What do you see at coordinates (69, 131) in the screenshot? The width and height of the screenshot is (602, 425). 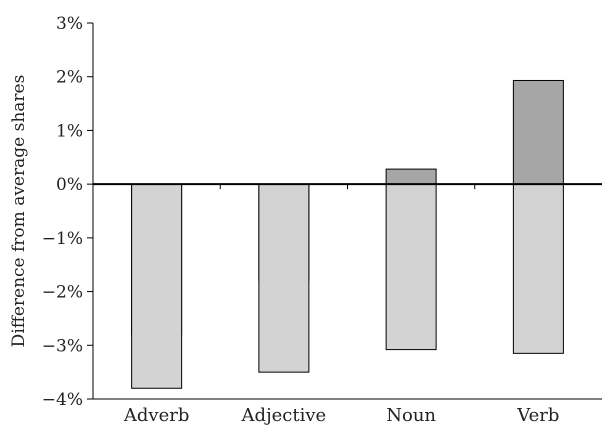 I see `y-tick-label: 1%` at bounding box center [69, 131].